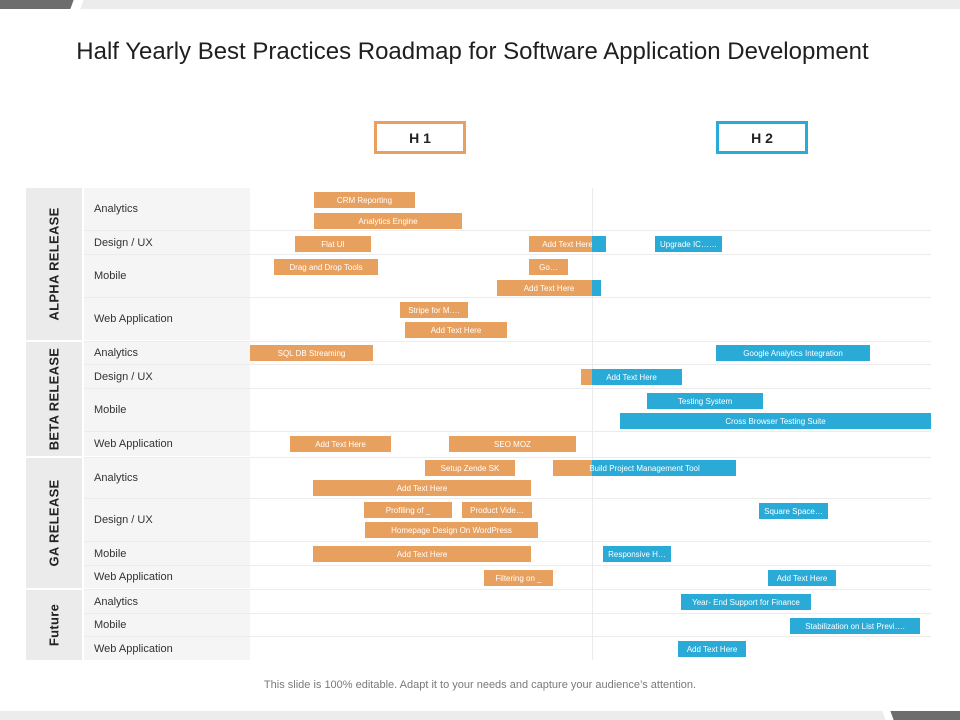  Describe the element at coordinates (167, 520) in the screenshot. I see `row-label-ga-design-ux: Design / UX` at that location.